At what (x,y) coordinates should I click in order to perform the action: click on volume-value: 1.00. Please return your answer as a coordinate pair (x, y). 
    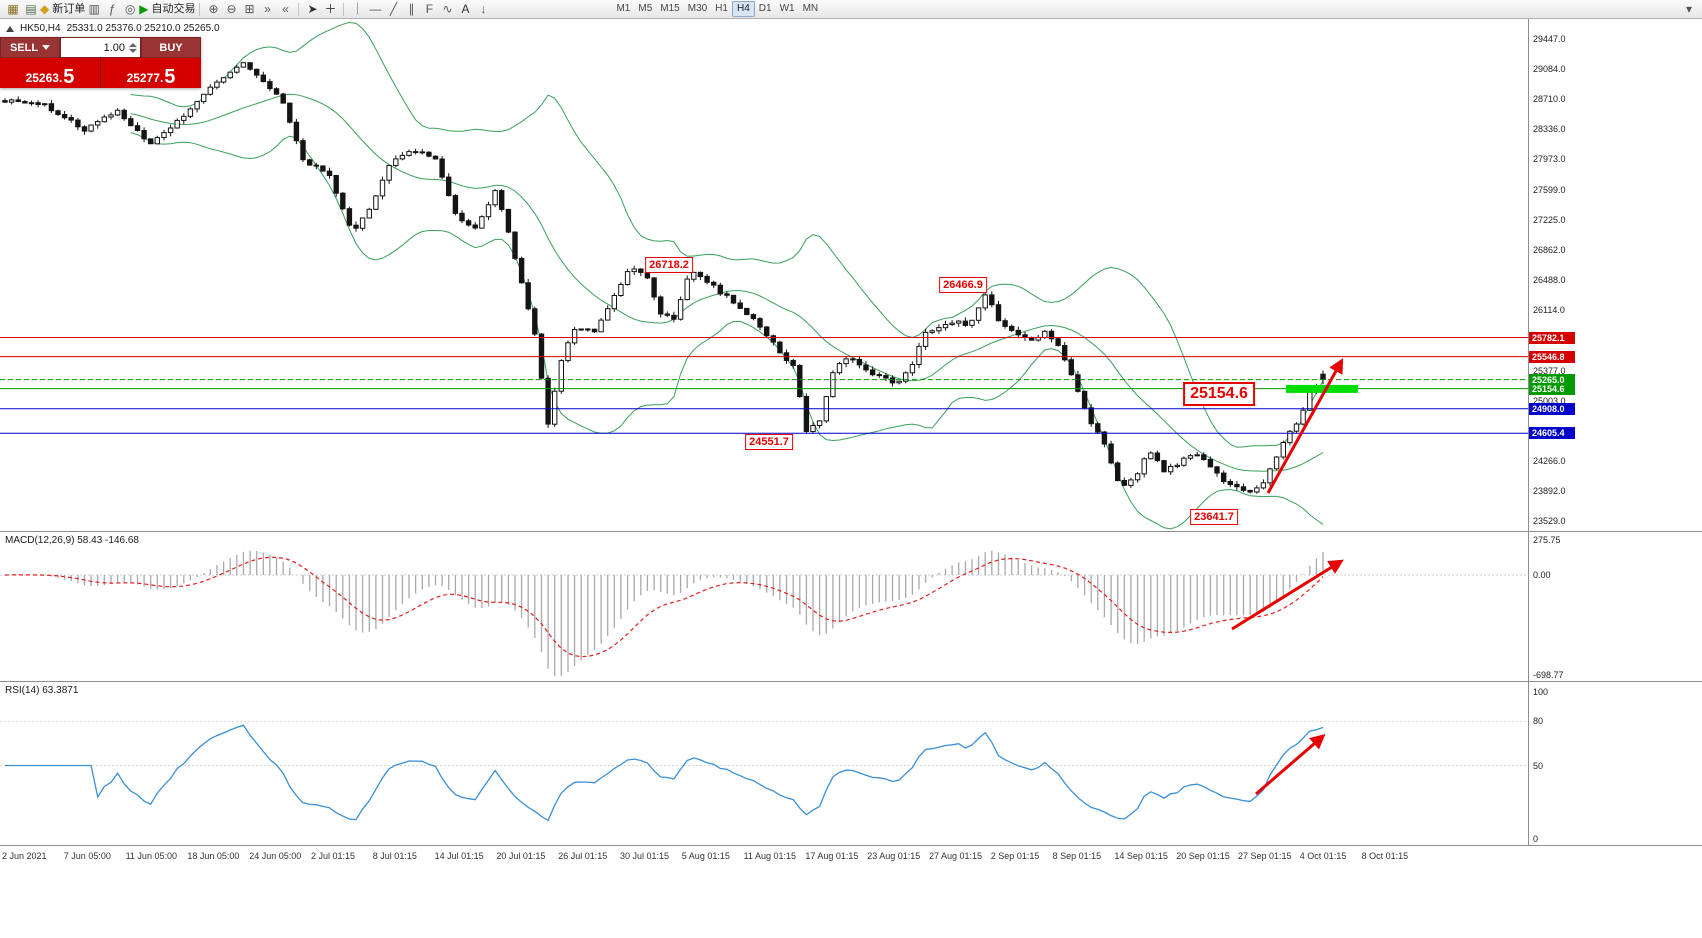
    Looking at the image, I should click on (114, 47).